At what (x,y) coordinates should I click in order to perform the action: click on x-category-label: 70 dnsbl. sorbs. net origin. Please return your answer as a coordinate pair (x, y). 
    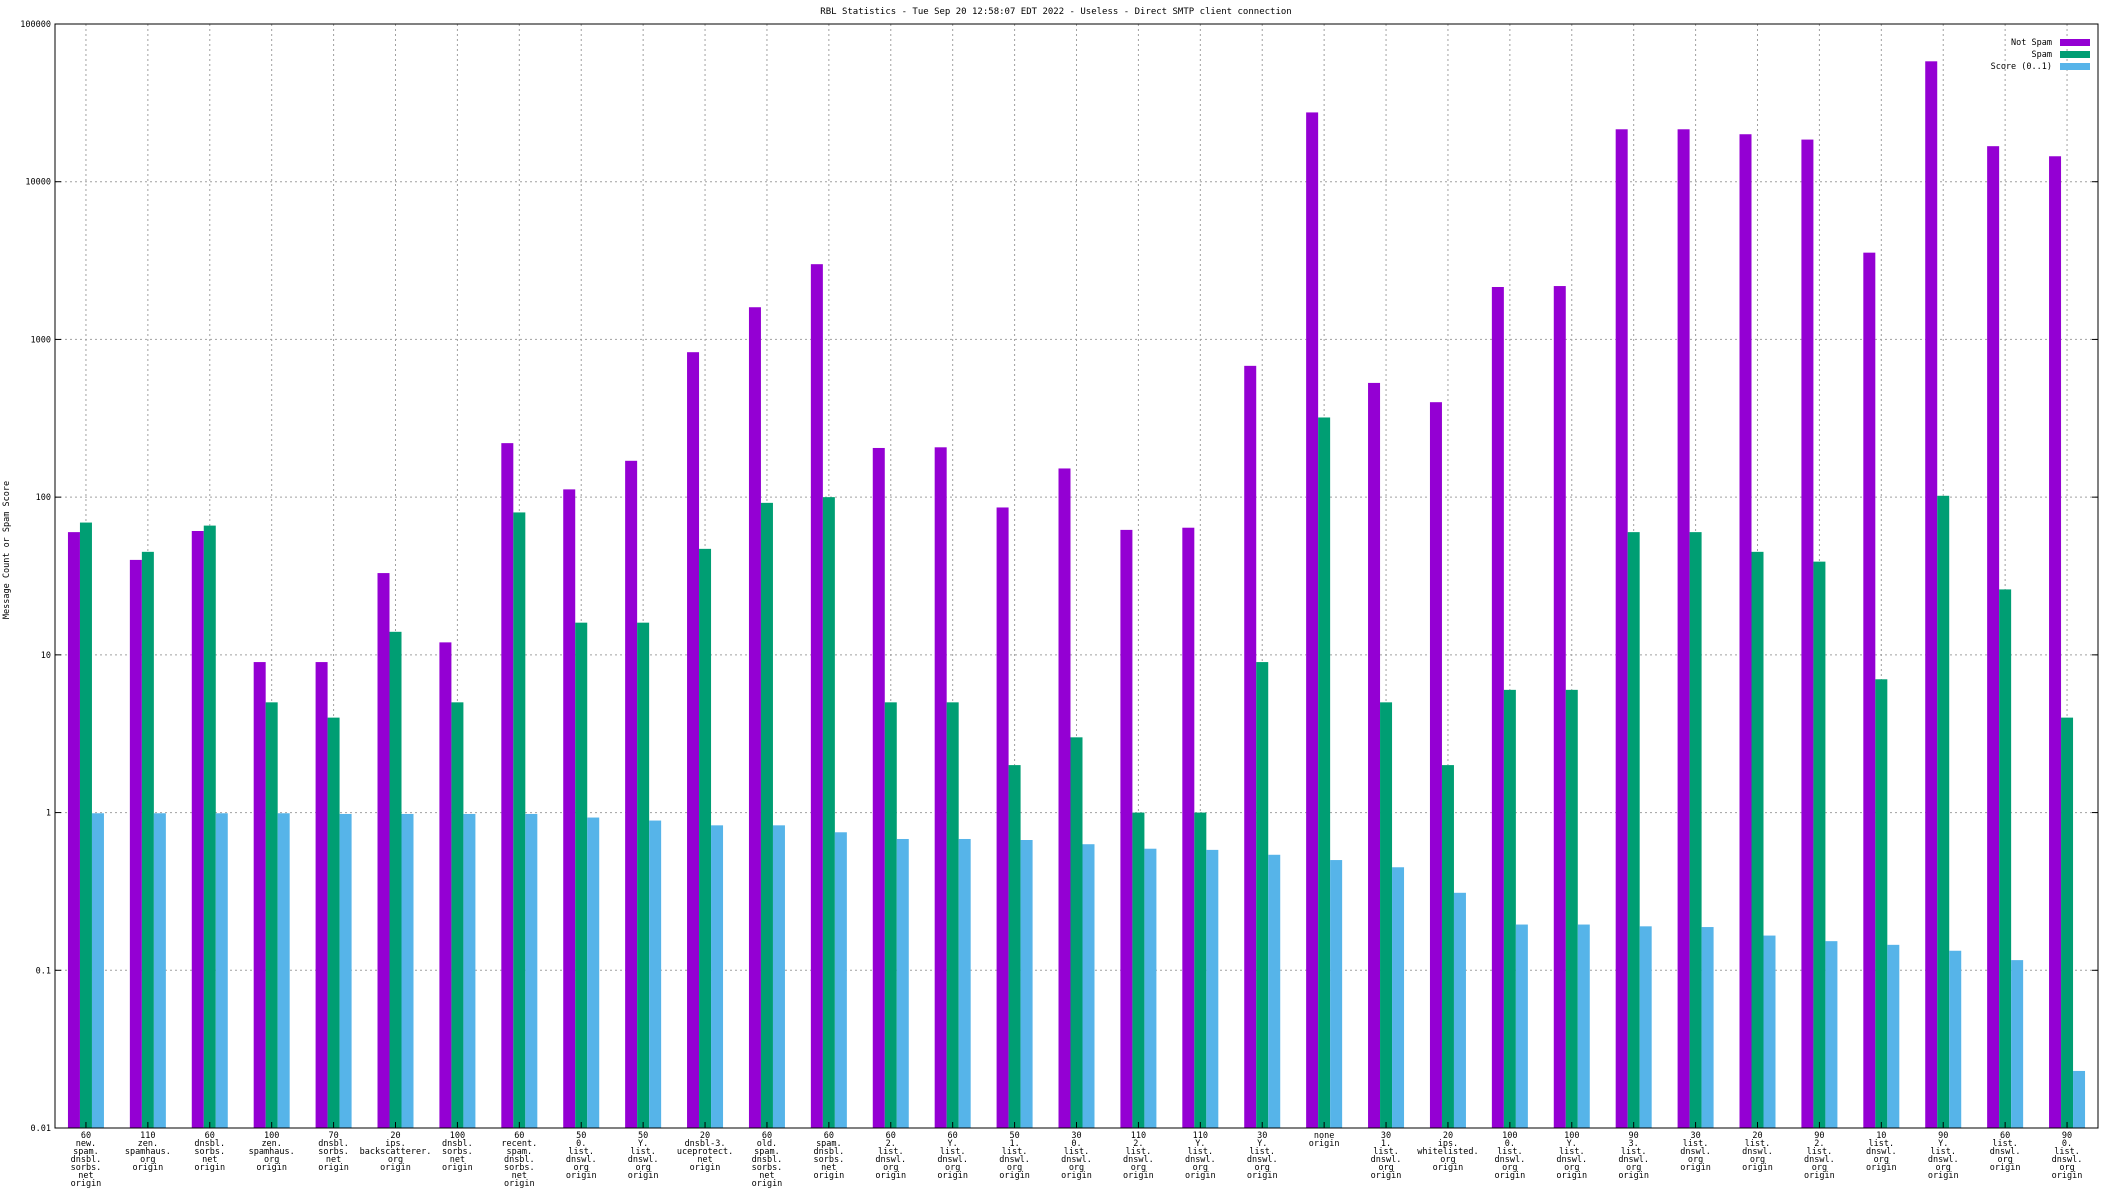
    Looking at the image, I should click on (333, 1152).